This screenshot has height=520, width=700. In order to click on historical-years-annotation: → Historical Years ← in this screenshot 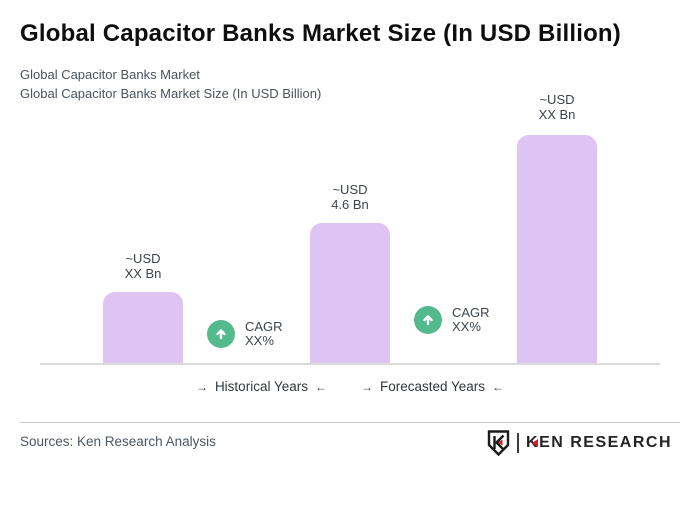, I will do `click(261, 386)`.